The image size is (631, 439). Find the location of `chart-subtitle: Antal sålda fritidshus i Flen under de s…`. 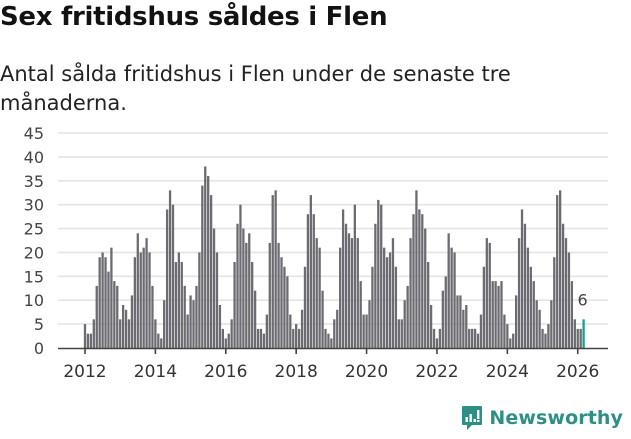

chart-subtitle: Antal sålda fritidshus i Flen under de s… is located at coordinates (255, 88).